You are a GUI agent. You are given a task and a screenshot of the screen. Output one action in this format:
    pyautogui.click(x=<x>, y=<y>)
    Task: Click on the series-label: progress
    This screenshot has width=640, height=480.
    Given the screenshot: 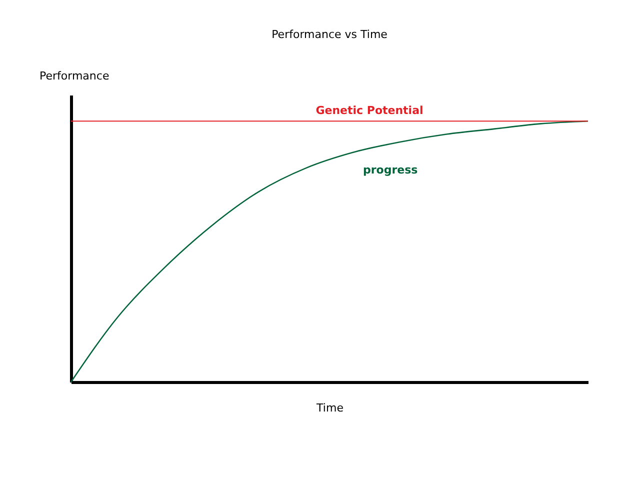 What is the action you would take?
    pyautogui.click(x=390, y=169)
    